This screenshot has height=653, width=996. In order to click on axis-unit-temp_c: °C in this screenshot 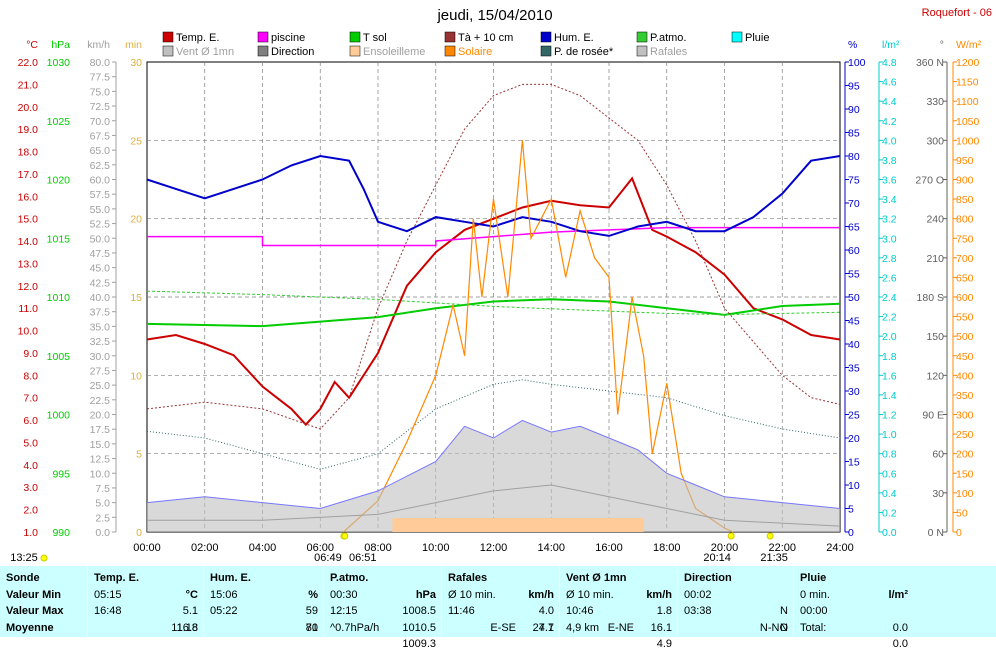, I will do `click(32, 45)`.